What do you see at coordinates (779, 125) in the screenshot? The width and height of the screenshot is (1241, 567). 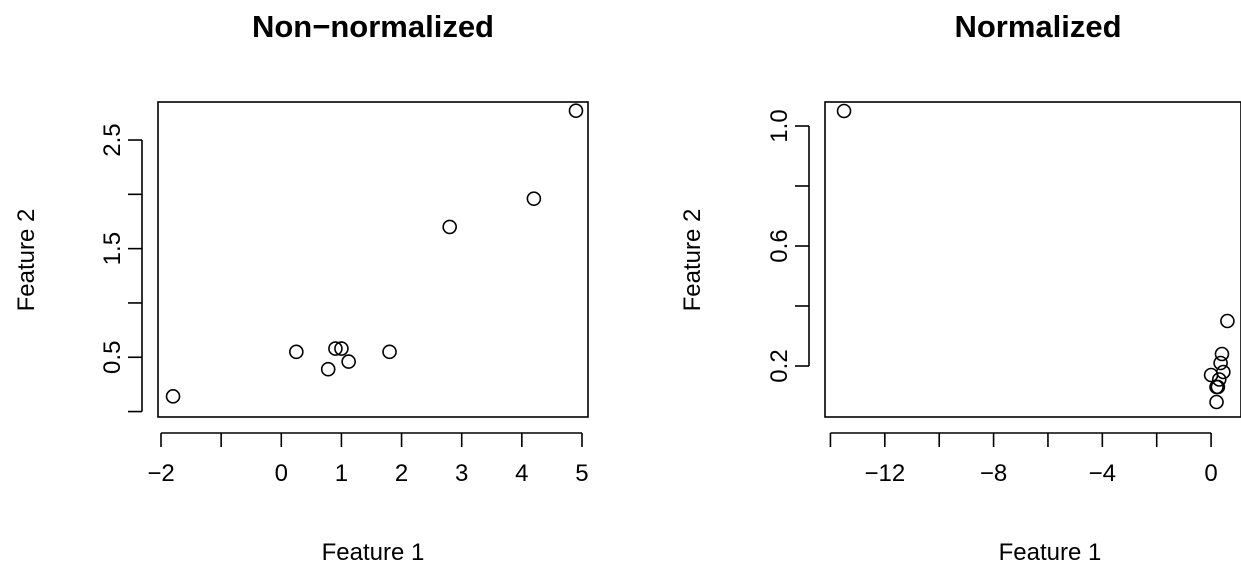 I see `y-tick-label: 1.0` at bounding box center [779, 125].